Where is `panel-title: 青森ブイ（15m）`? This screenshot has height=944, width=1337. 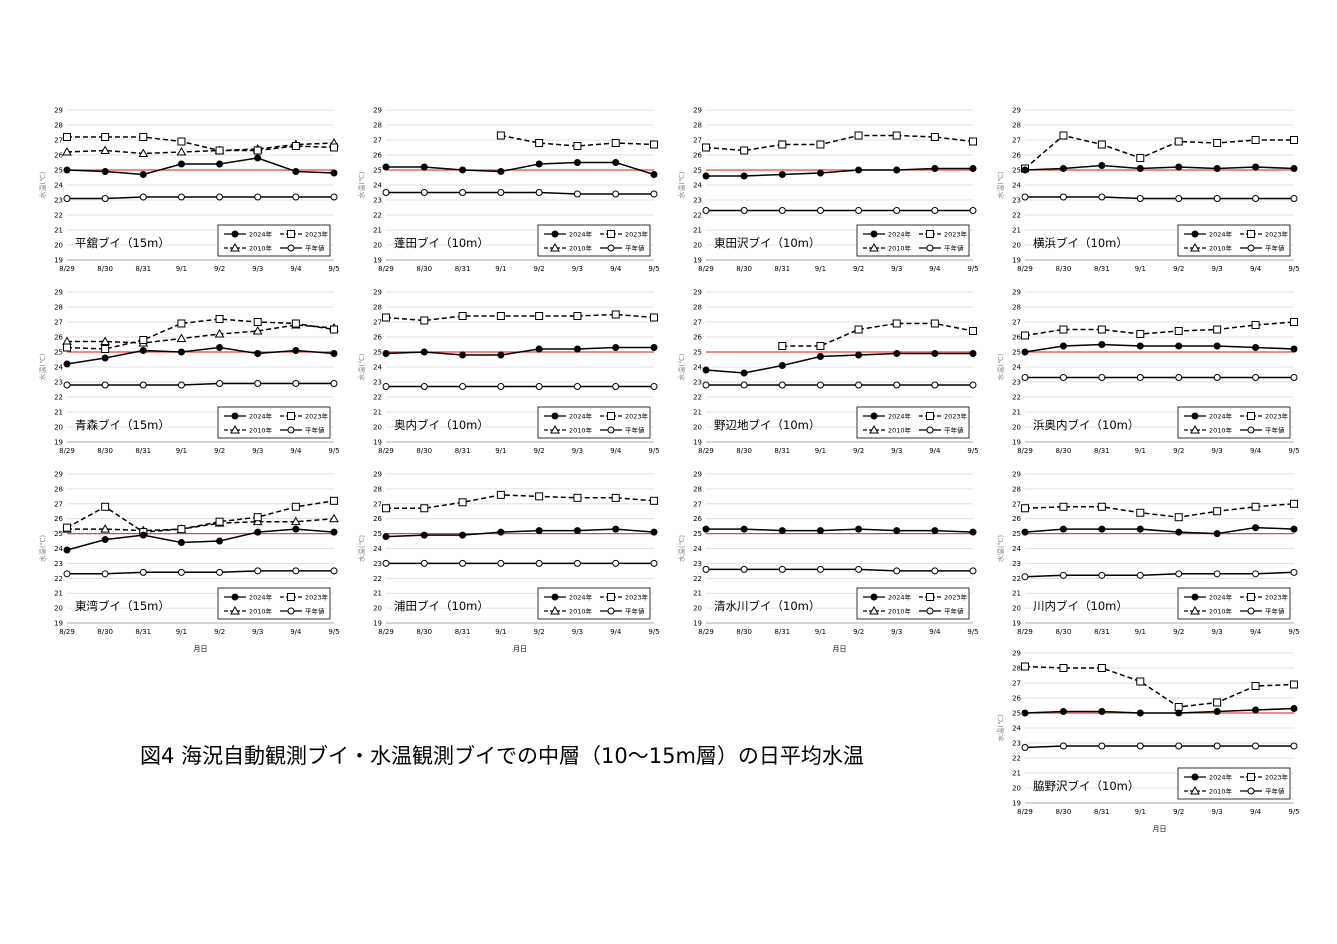 panel-title: 青森ブイ（15m） is located at coordinates (122, 425).